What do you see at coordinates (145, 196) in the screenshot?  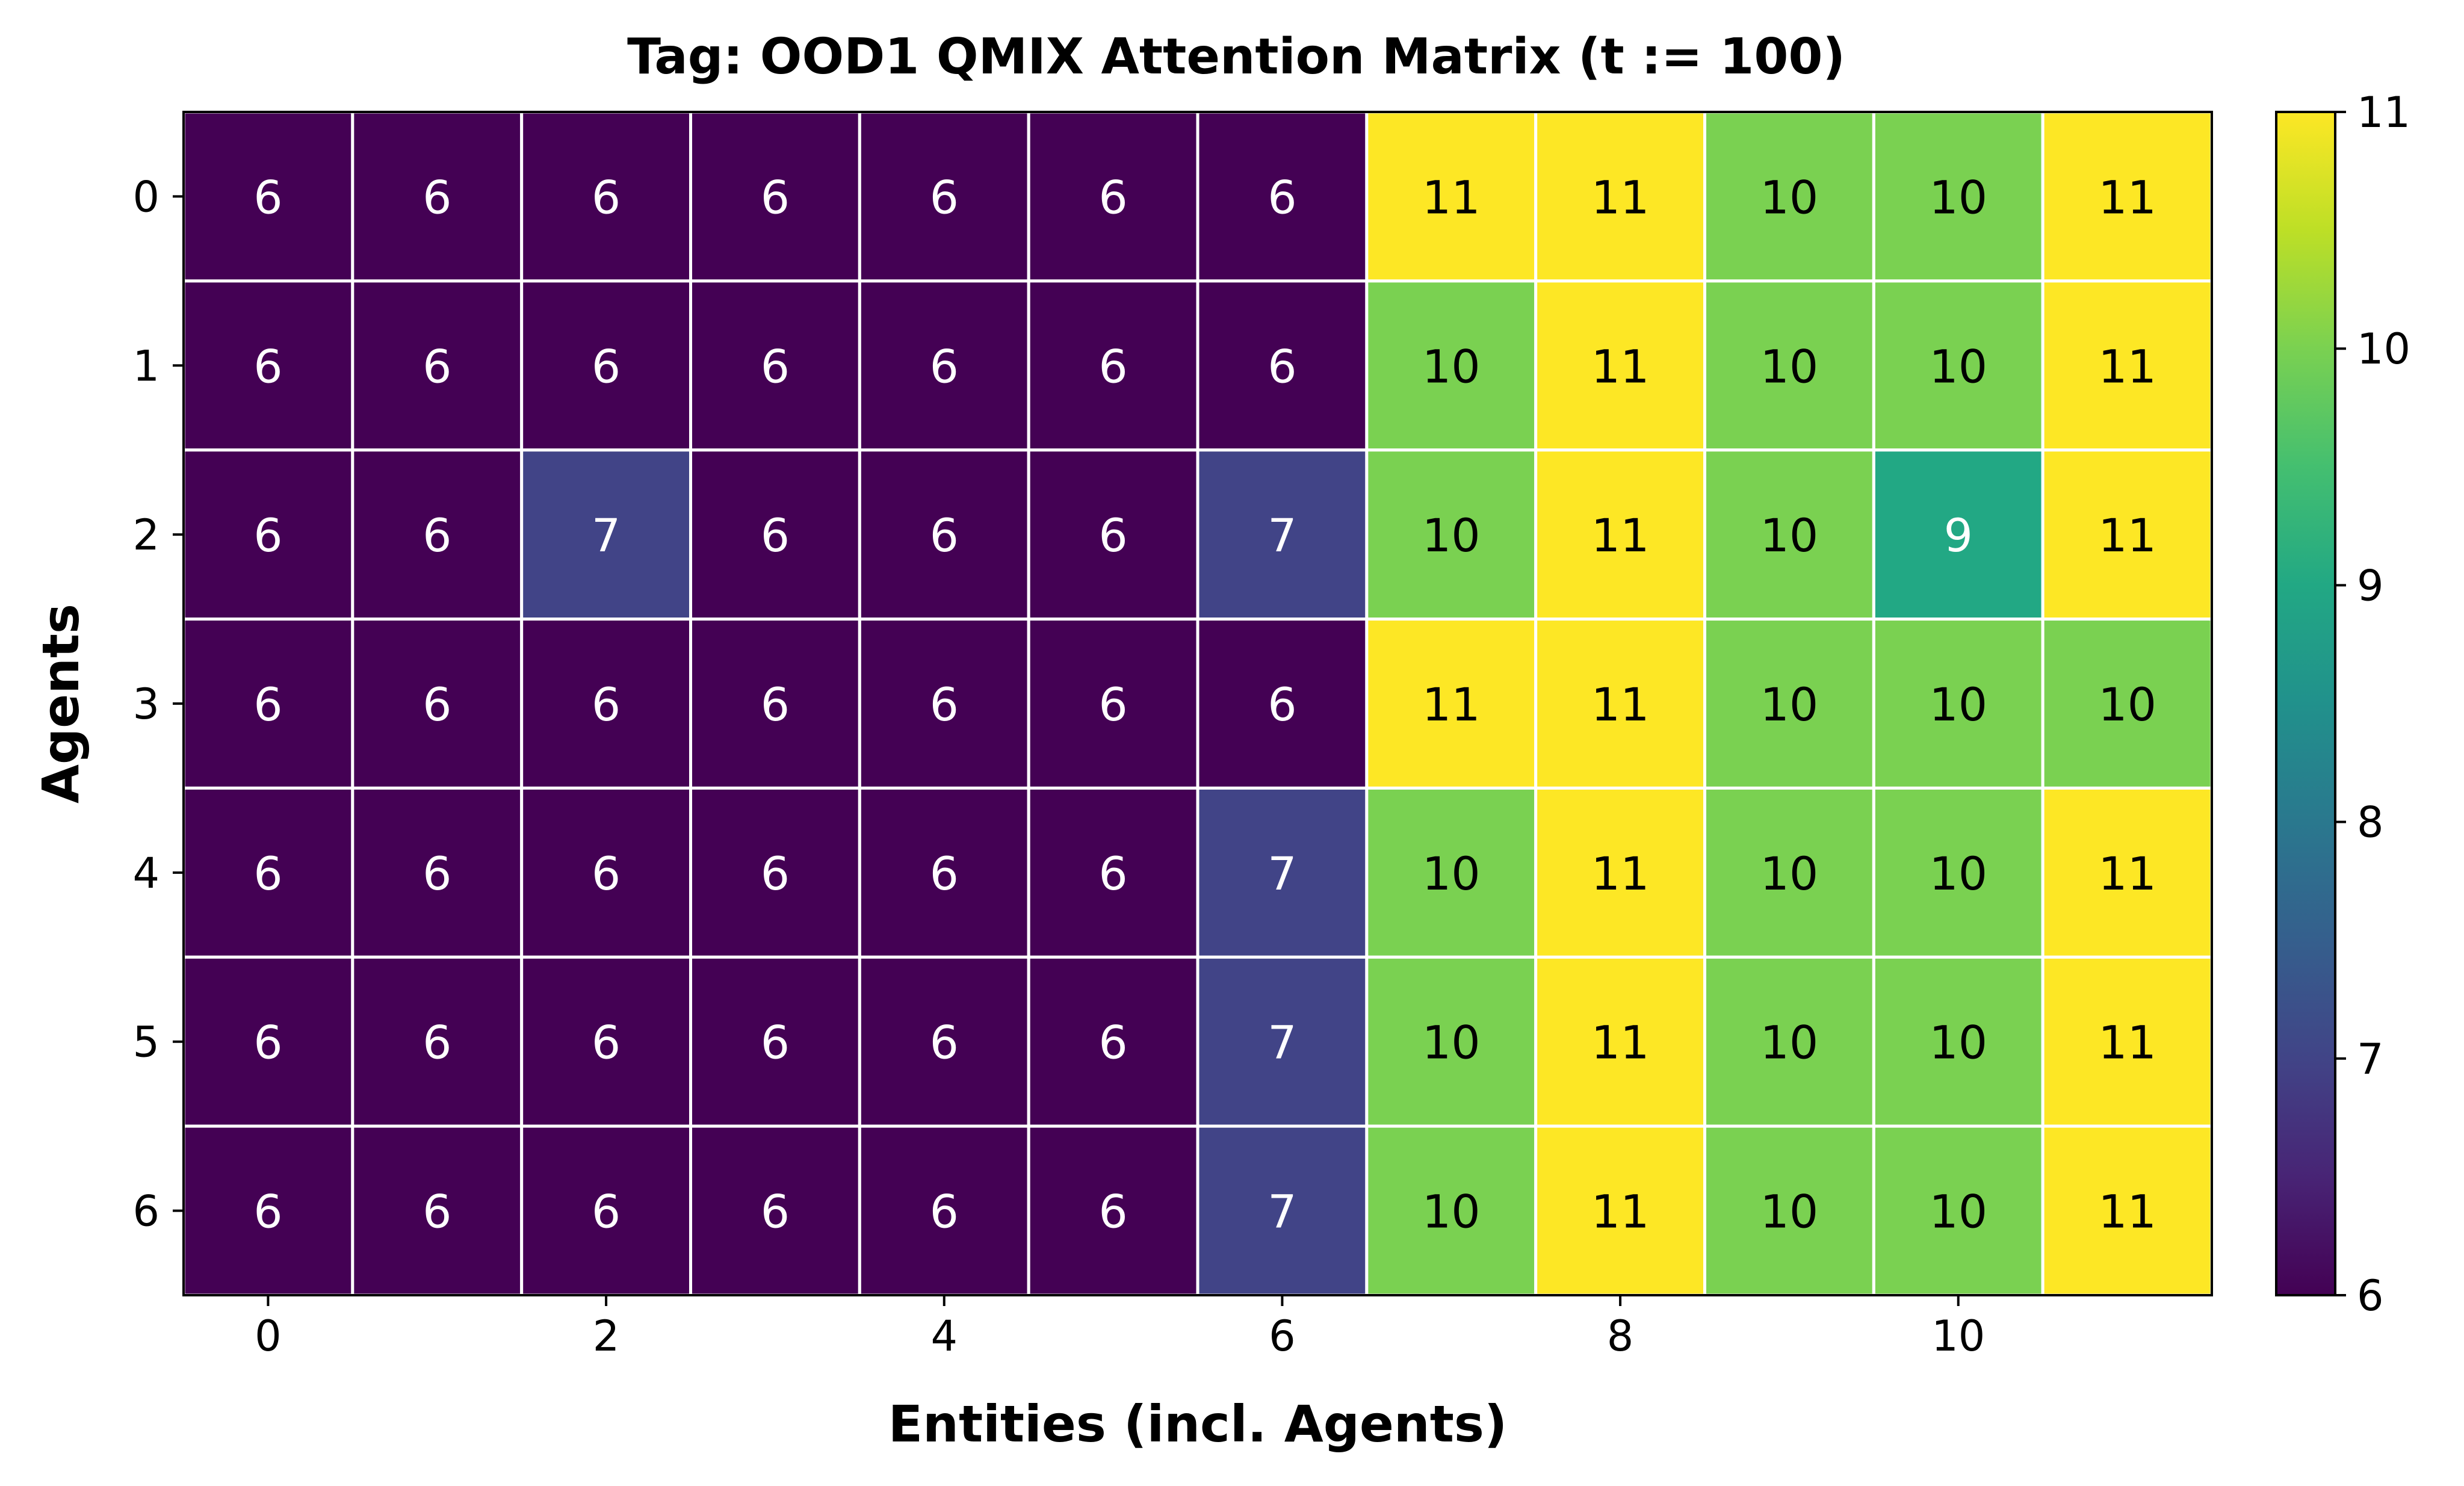 I see `y-tick-label: 0` at bounding box center [145, 196].